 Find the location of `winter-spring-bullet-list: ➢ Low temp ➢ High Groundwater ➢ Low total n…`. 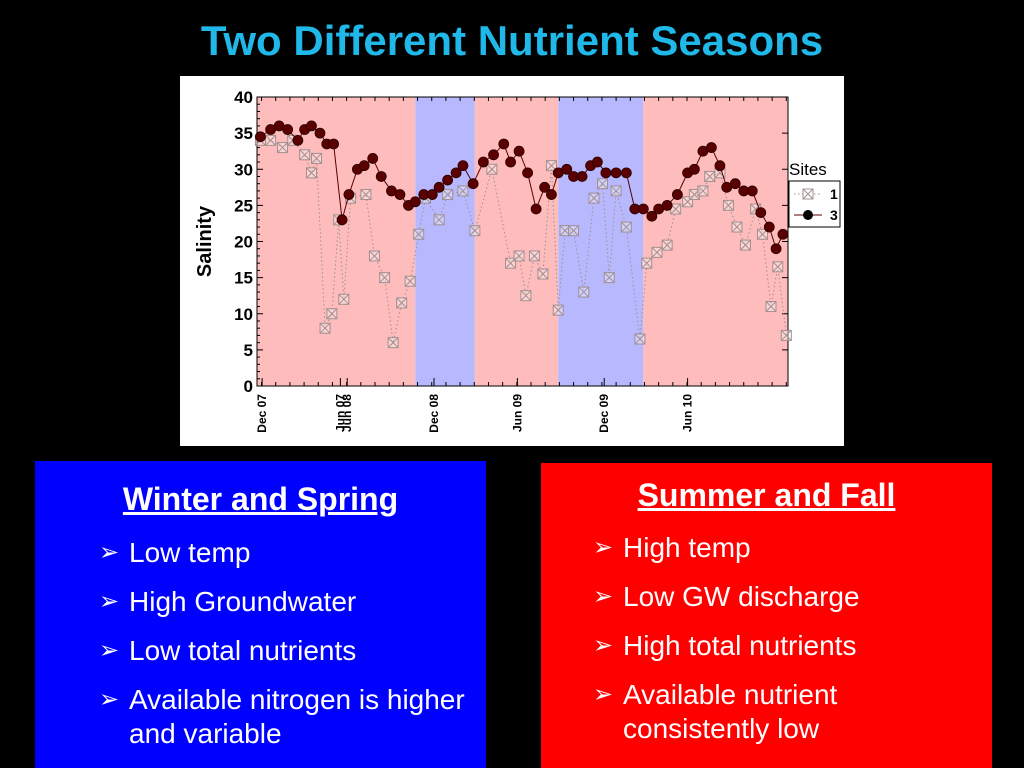

winter-spring-bullet-list: ➢ Low temp ➢ High Groundwater ➢ Low total n… is located at coordinates (289, 651).